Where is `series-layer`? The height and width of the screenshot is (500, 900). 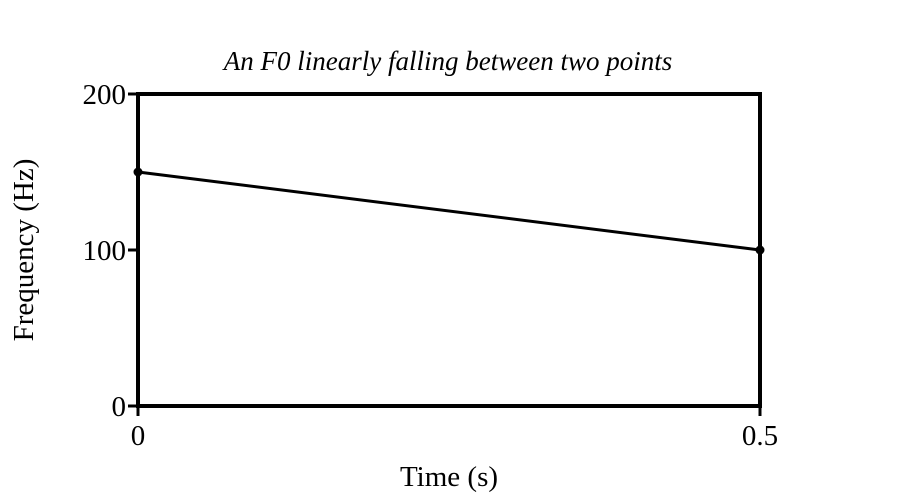
series-layer is located at coordinates (449, 211).